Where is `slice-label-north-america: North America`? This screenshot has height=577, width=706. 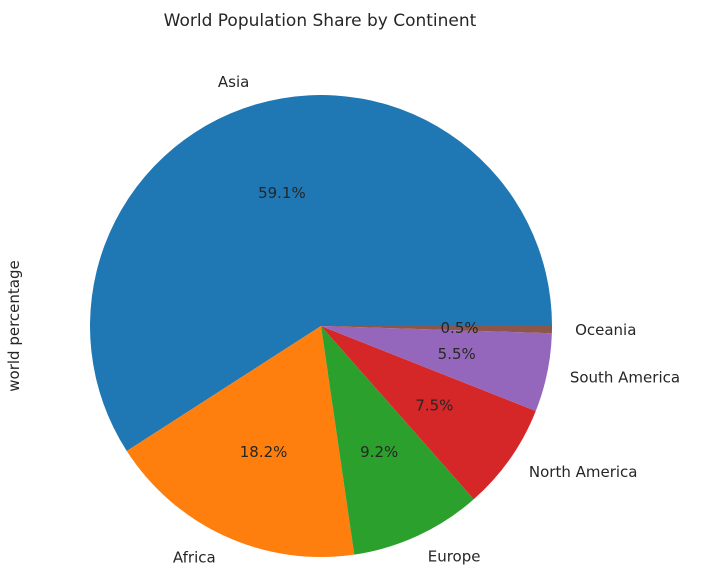
slice-label-north-america: North America is located at coordinates (583, 472).